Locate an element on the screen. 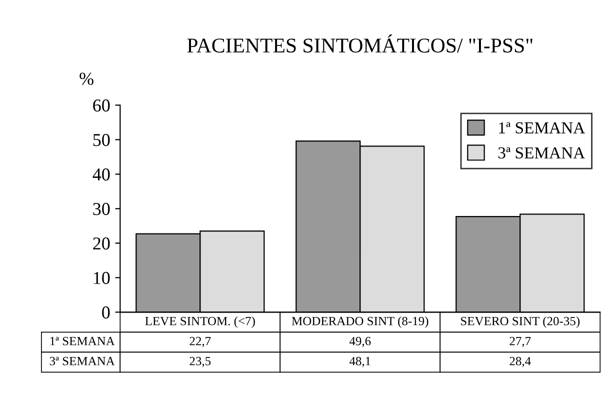 The height and width of the screenshot is (414, 613). x-tick-label: SEVERO SINT (20-35) is located at coordinates (520, 322).